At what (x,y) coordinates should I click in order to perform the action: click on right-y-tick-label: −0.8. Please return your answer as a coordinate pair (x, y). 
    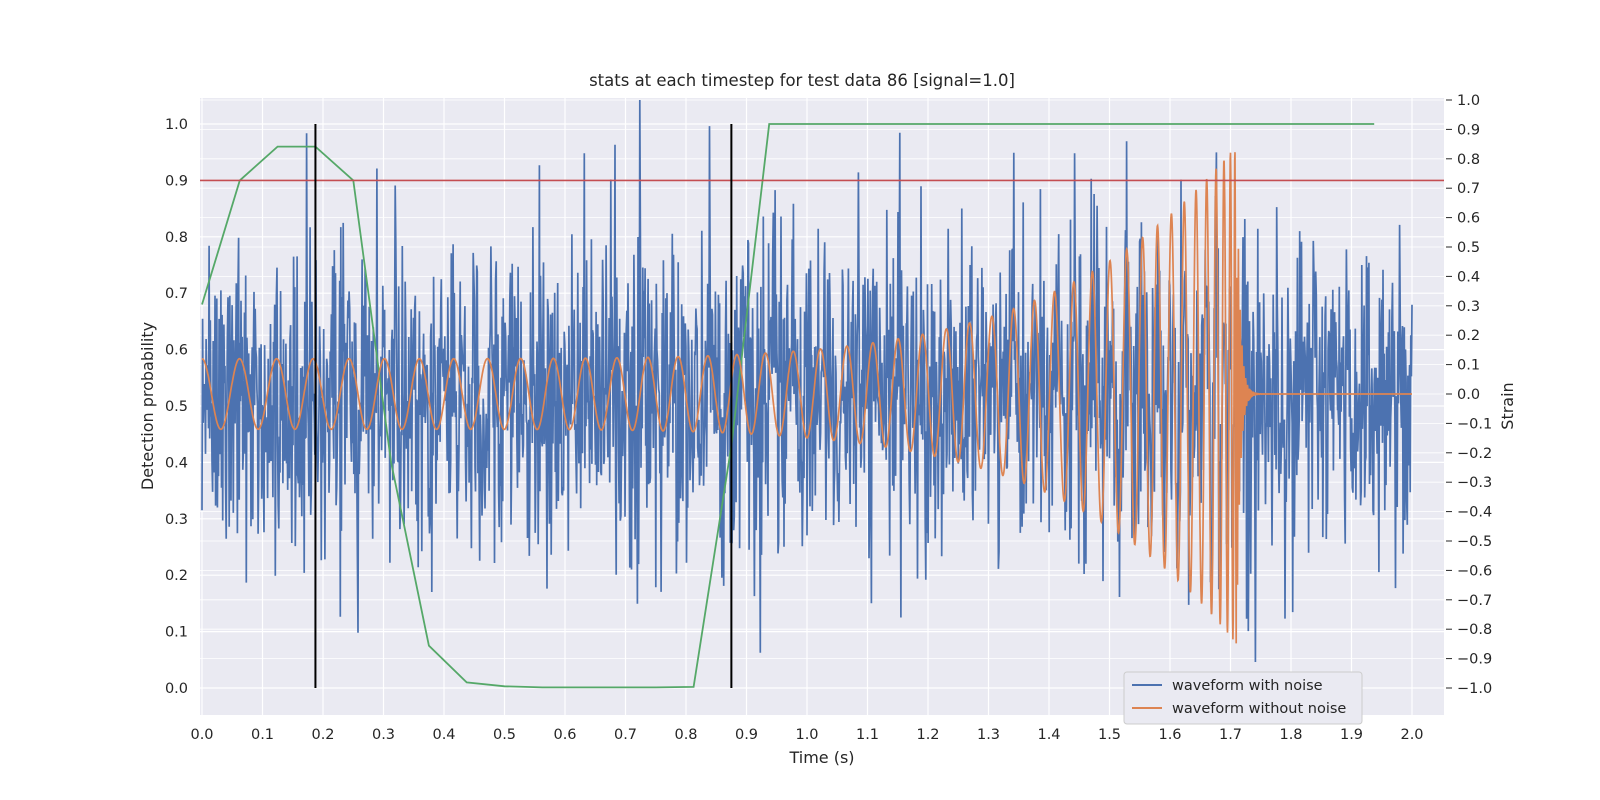
    Looking at the image, I should click on (1474, 630).